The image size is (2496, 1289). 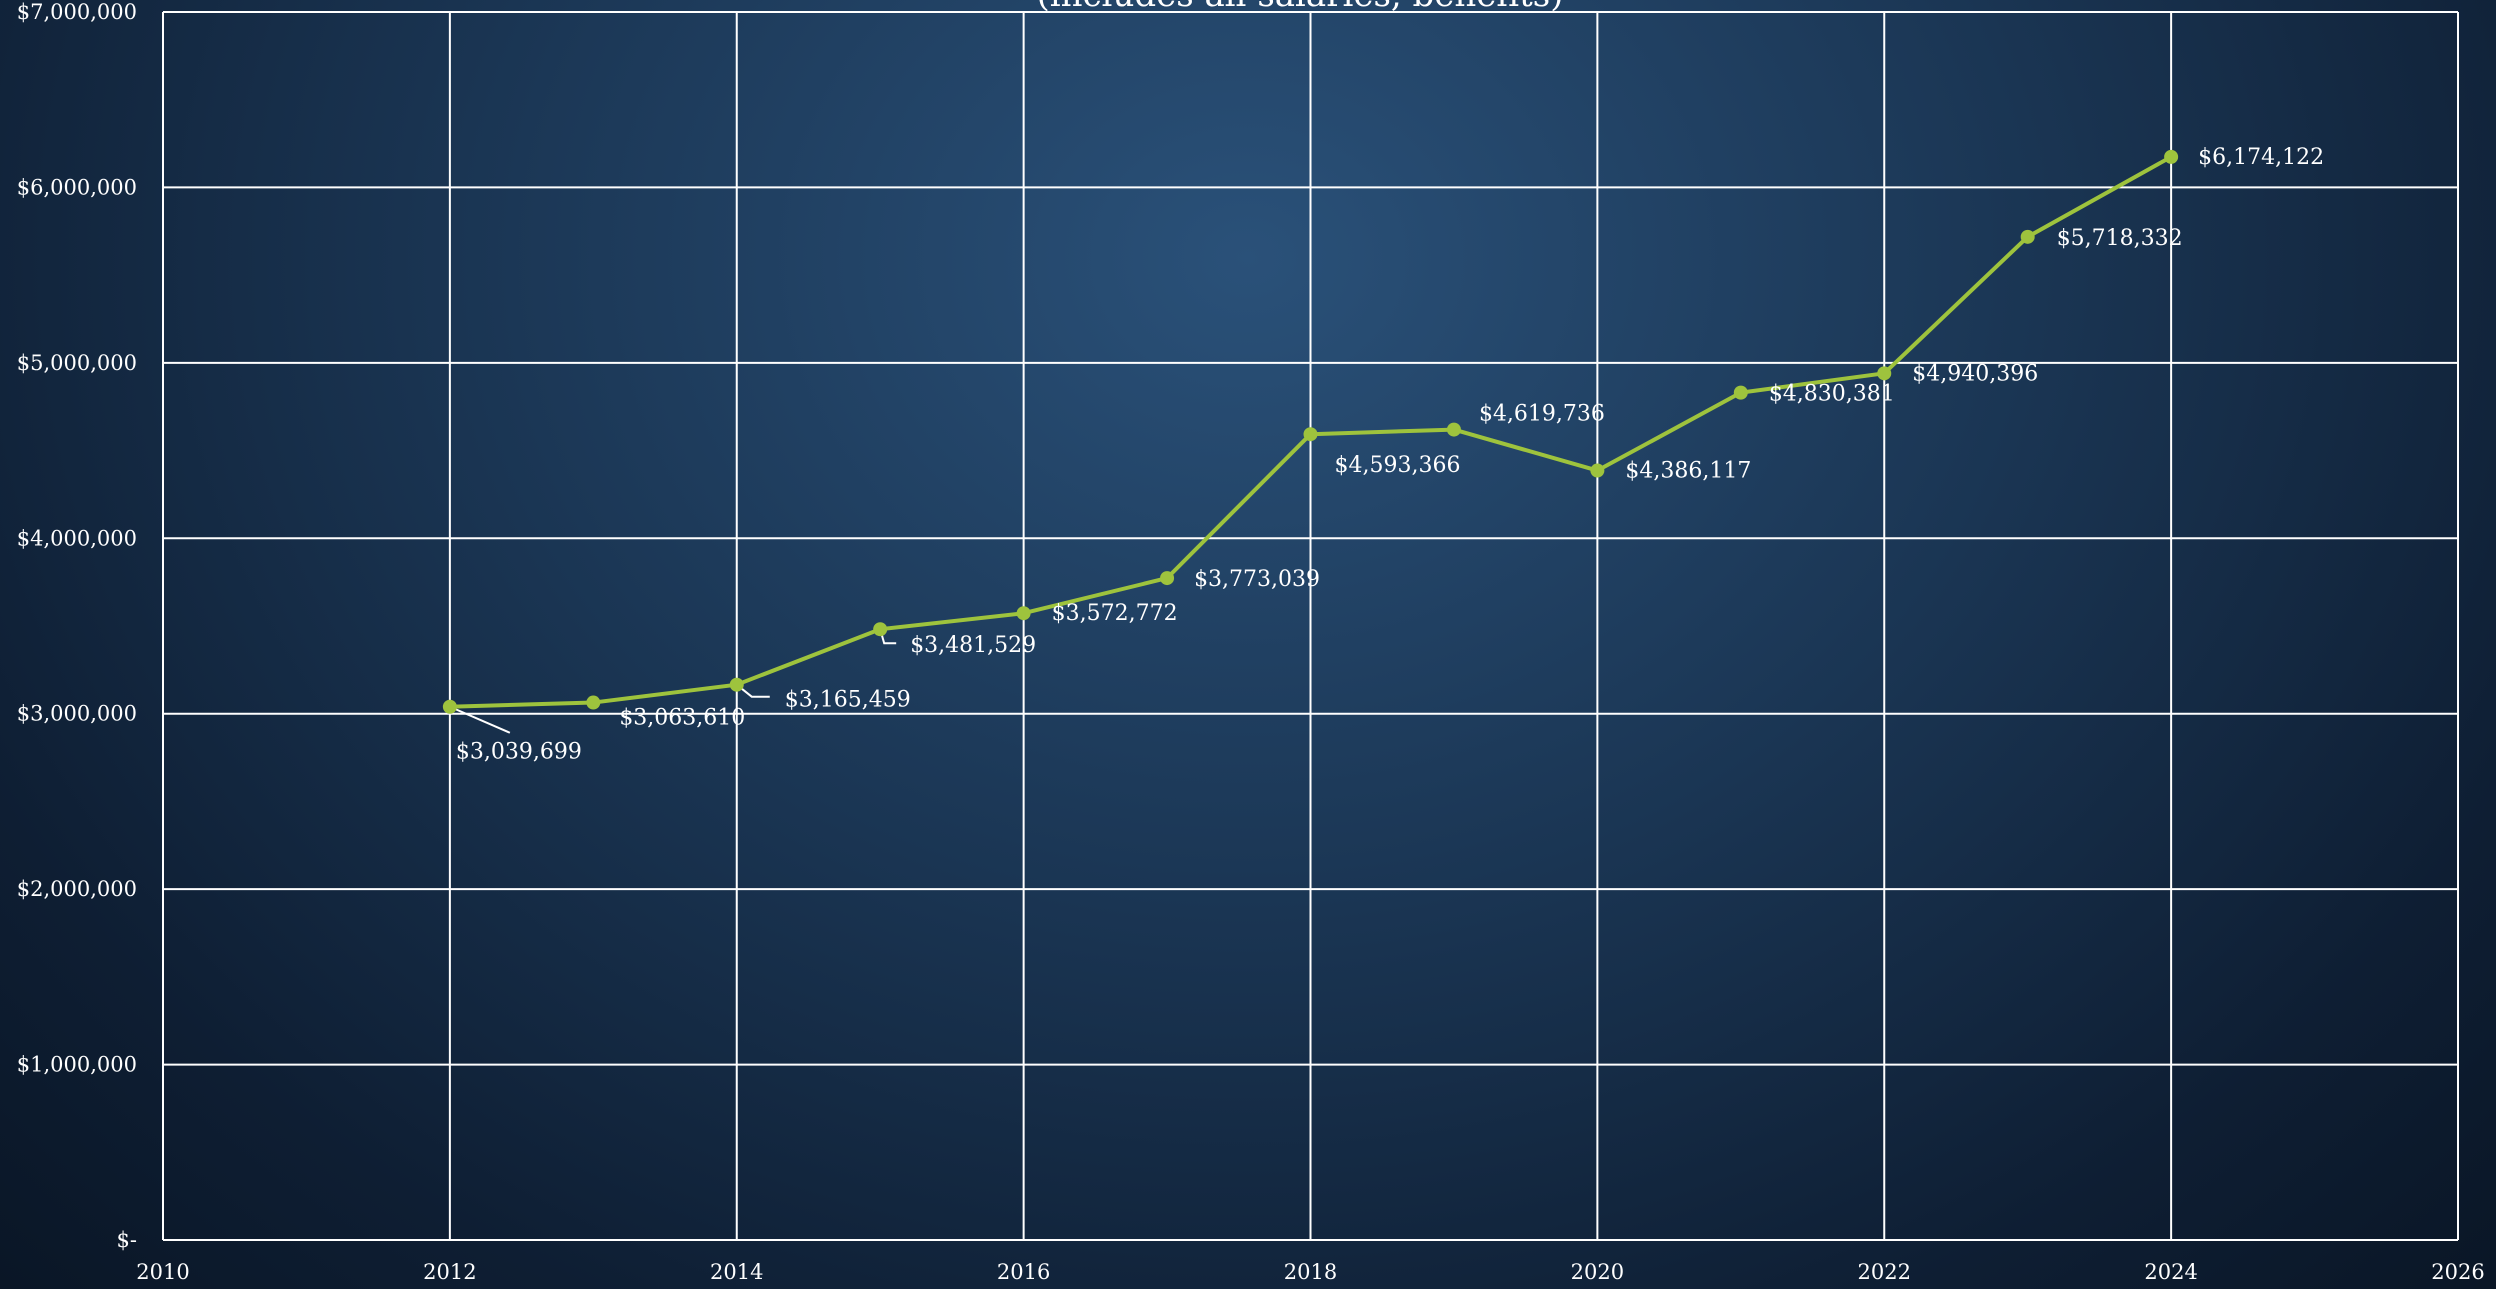 I want to click on x-tick-label: 2014, so click(x=736, y=1272).